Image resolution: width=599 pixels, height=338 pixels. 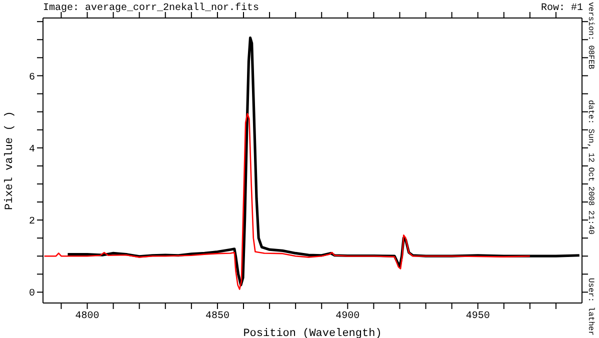 I want to click on y-tick-label: 2, so click(x=31, y=222).